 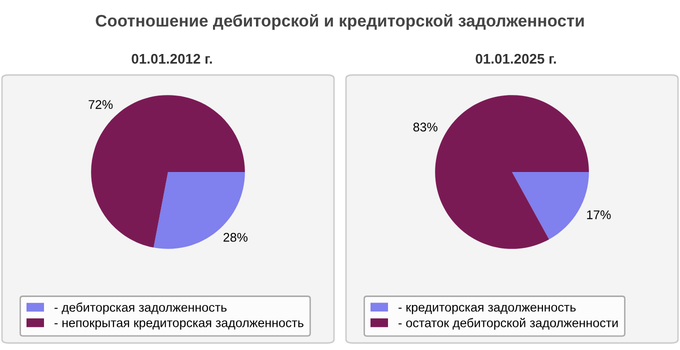 I want to click on data-label: 83%, so click(x=425, y=127).